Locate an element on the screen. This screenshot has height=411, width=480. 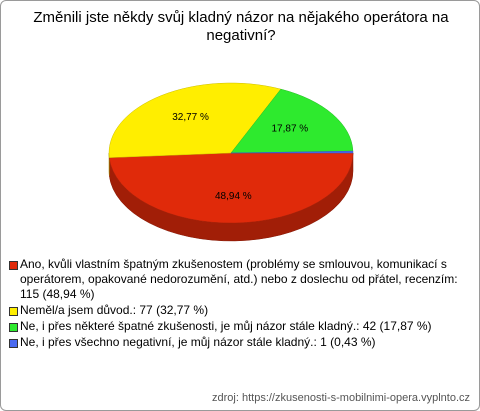
legend-label: Neměl/a jsem důvod.: 77 (32,77 %) is located at coordinates (114, 310).